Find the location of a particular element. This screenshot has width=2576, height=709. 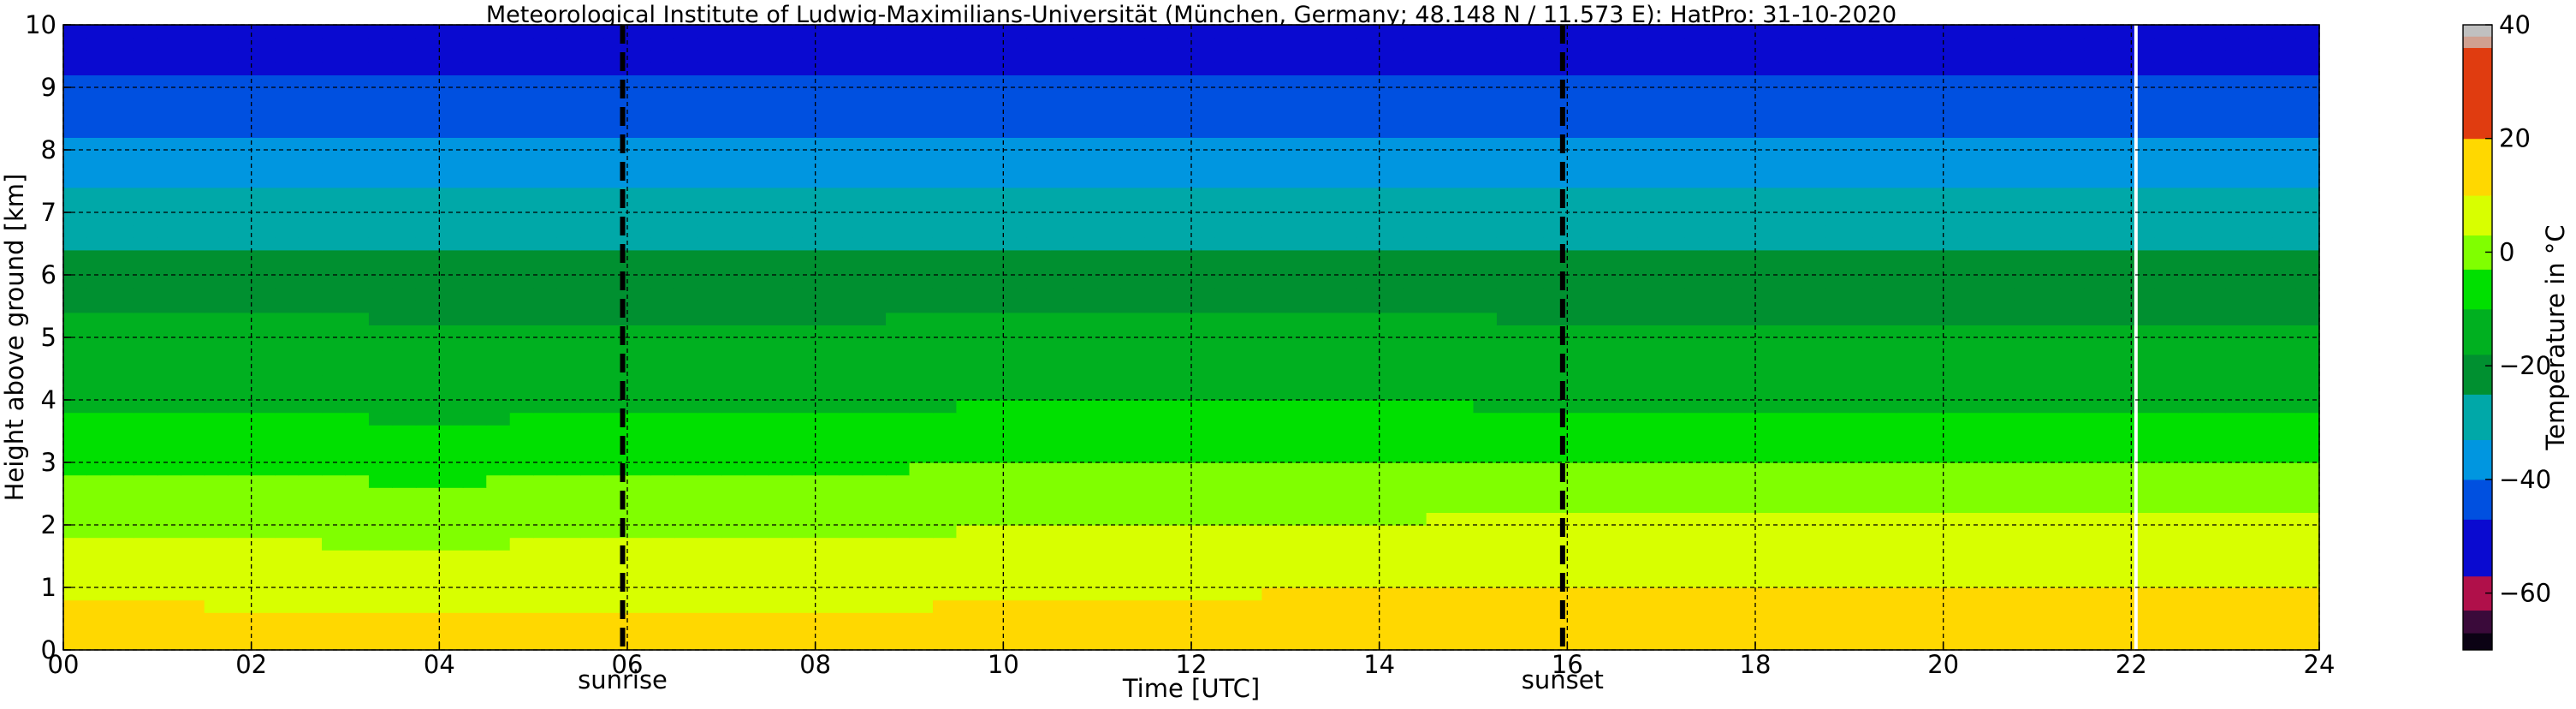

sunset-label: sunset is located at coordinates (1563, 679).